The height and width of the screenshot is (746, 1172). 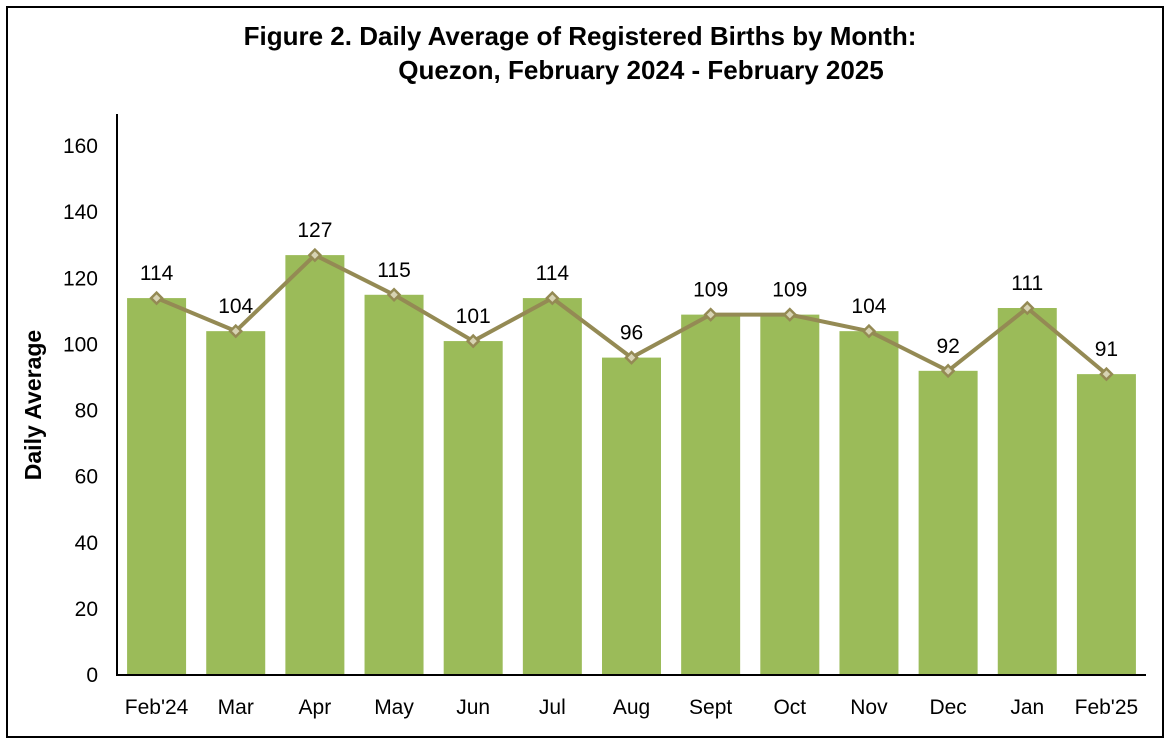 I want to click on x-tick-label-Feb'25: Feb'25, so click(x=1107, y=707).